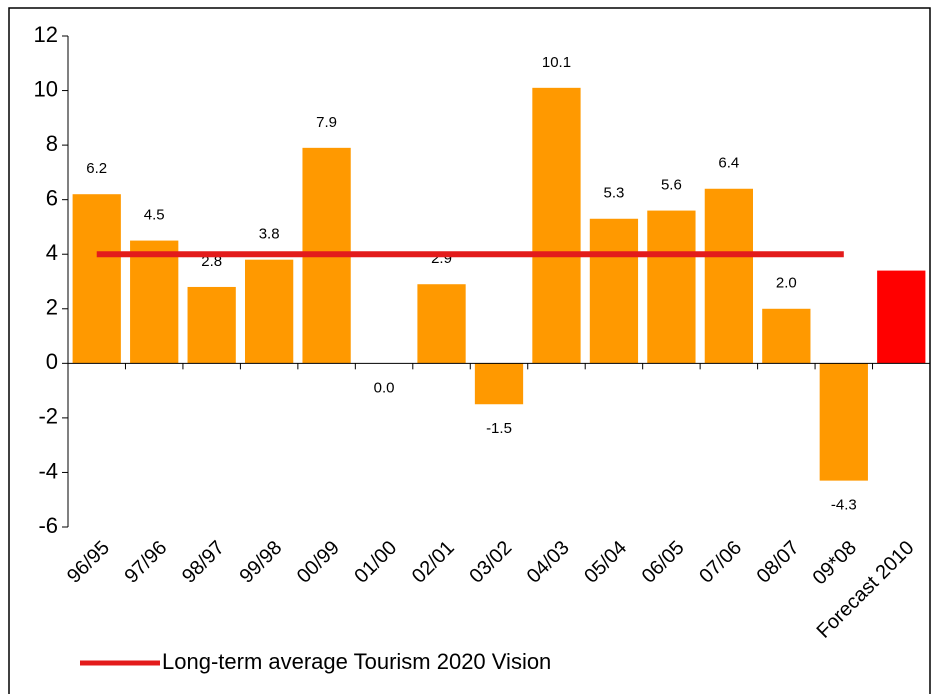  I want to click on legend-label: Long-term average Tourism 2020 Vision, so click(356, 661).